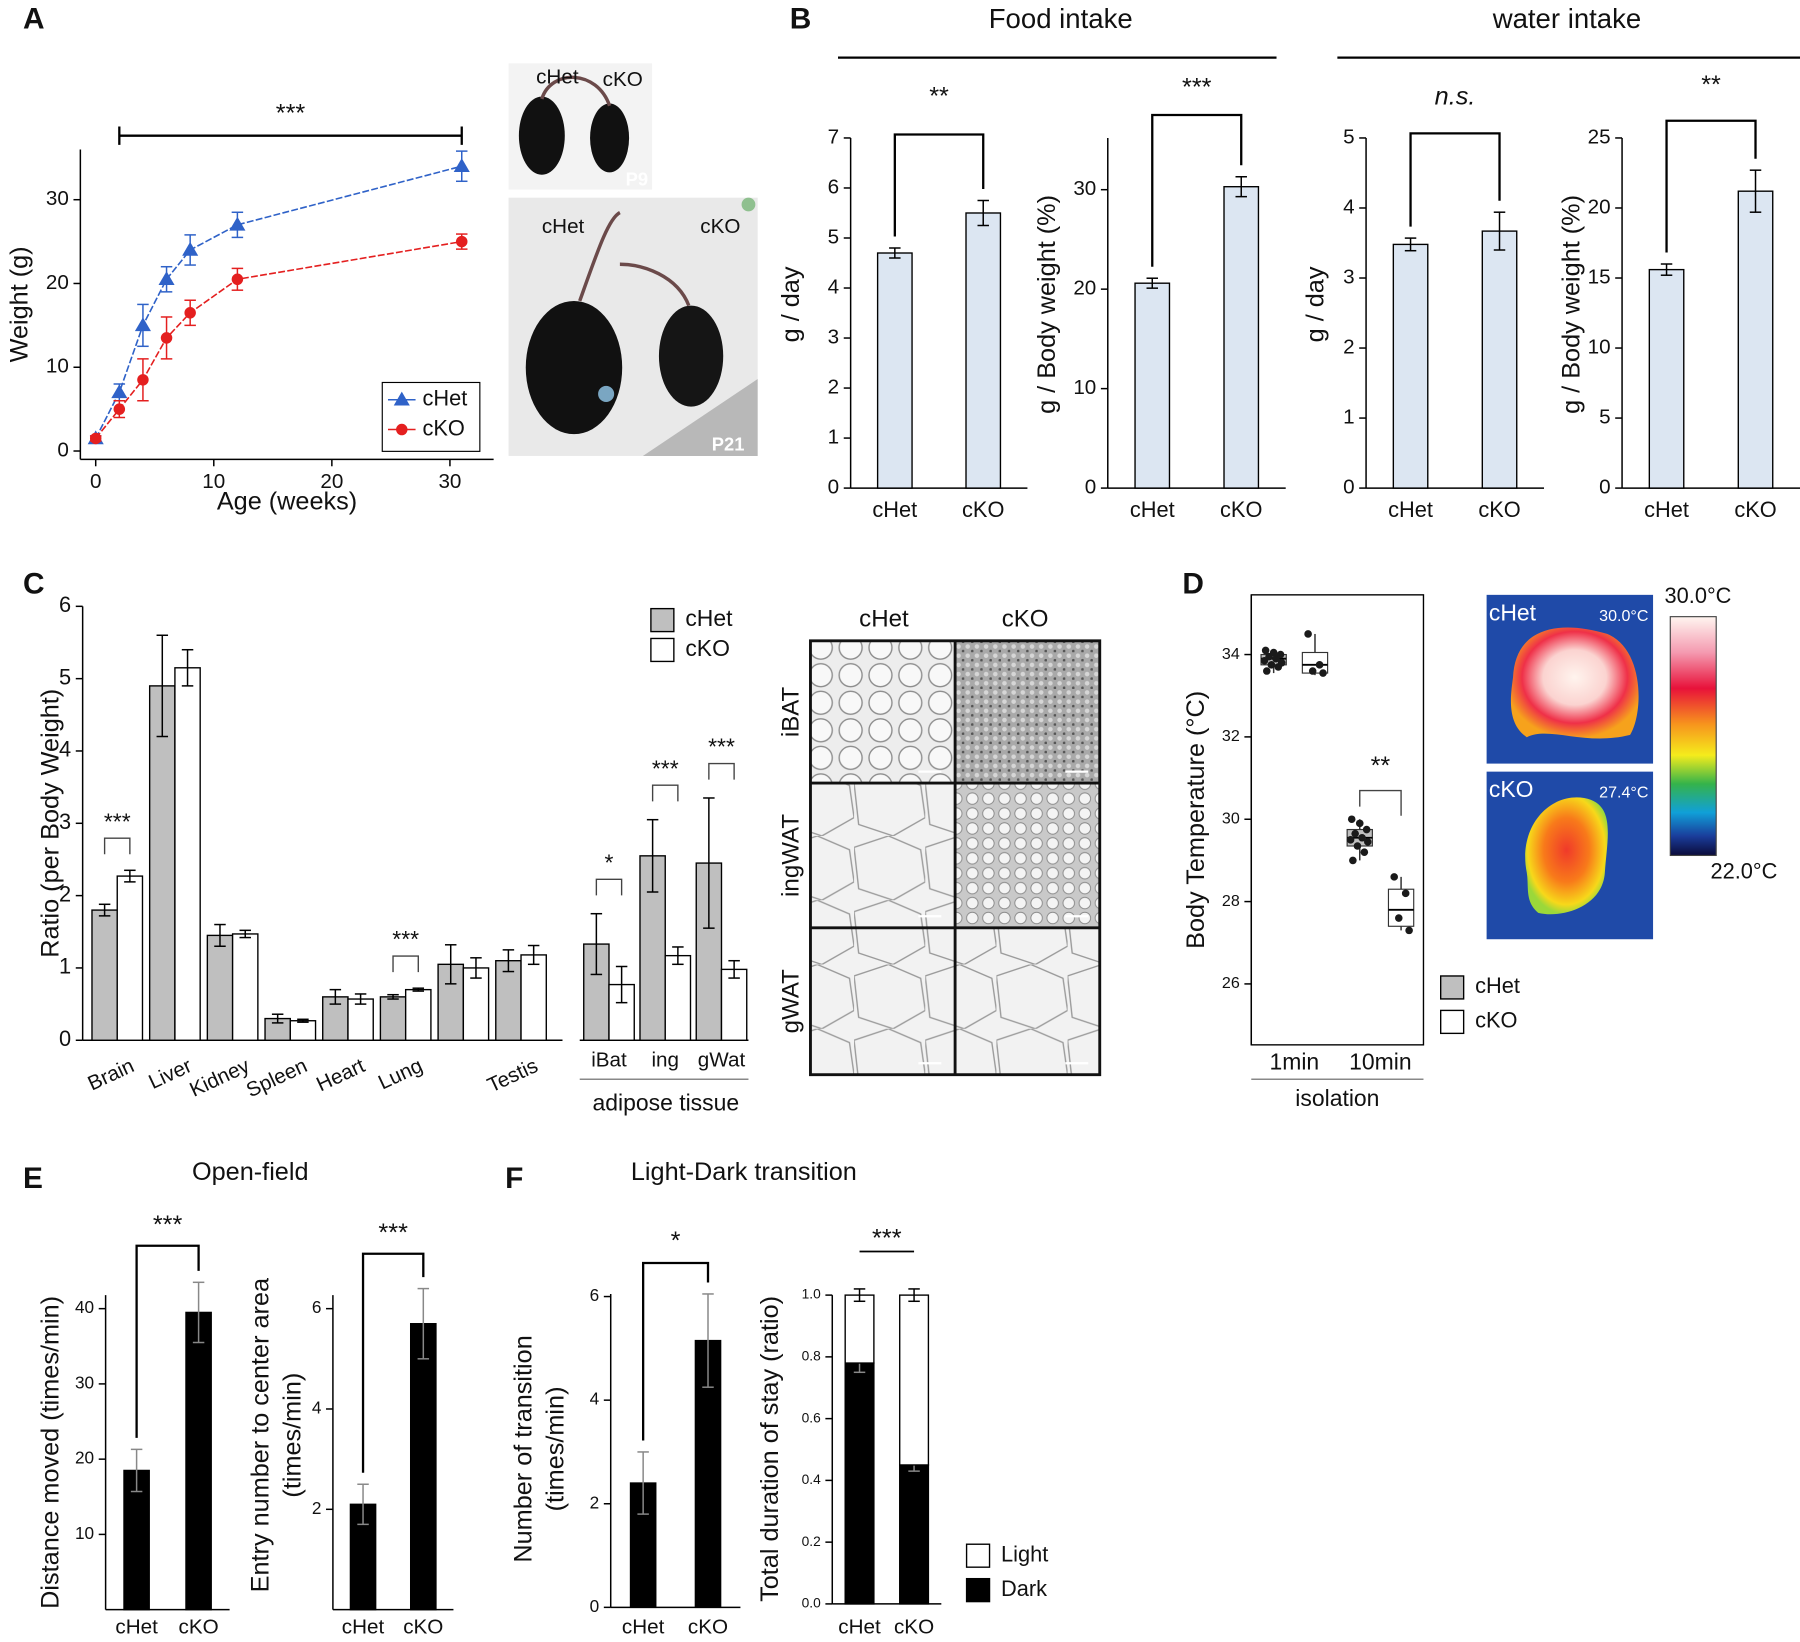  What do you see at coordinates (1315, 304) in the screenshot?
I see `y-axis-label: g / day` at bounding box center [1315, 304].